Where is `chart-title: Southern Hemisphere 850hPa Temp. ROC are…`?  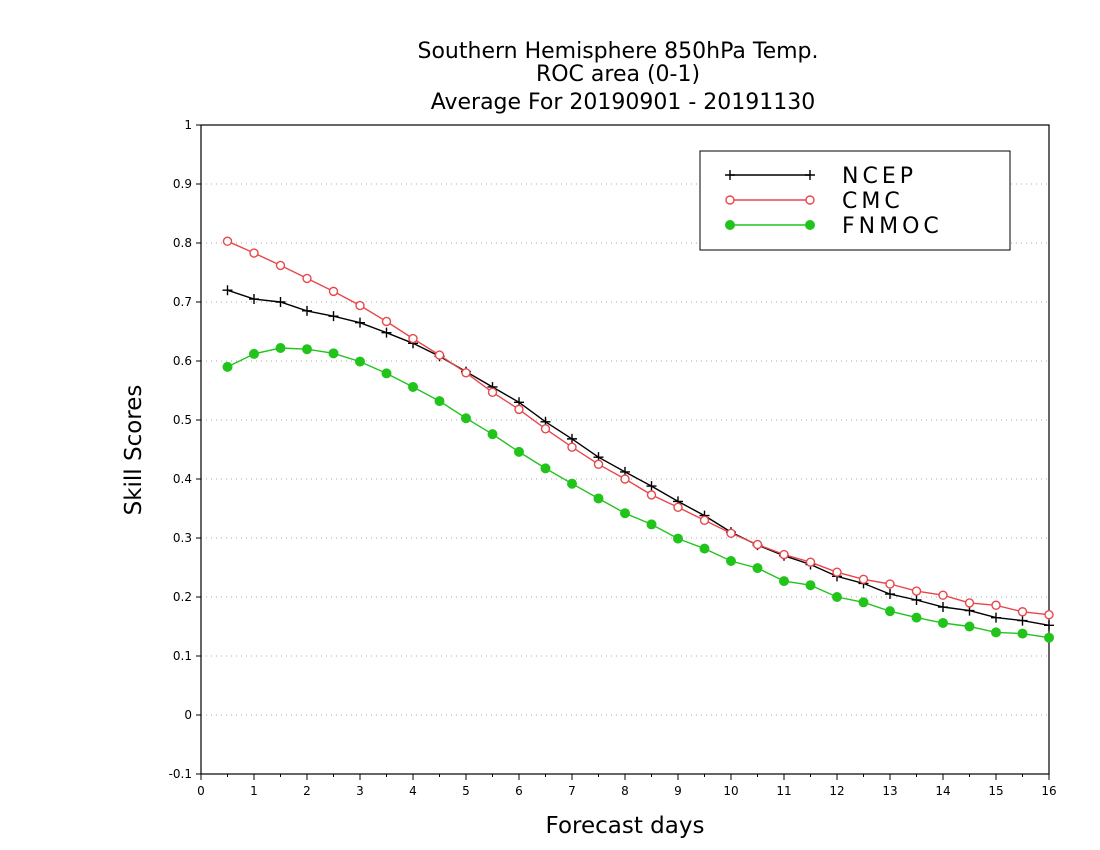 chart-title: Southern Hemisphere 850hPa Temp. ROC are… is located at coordinates (618, 77).